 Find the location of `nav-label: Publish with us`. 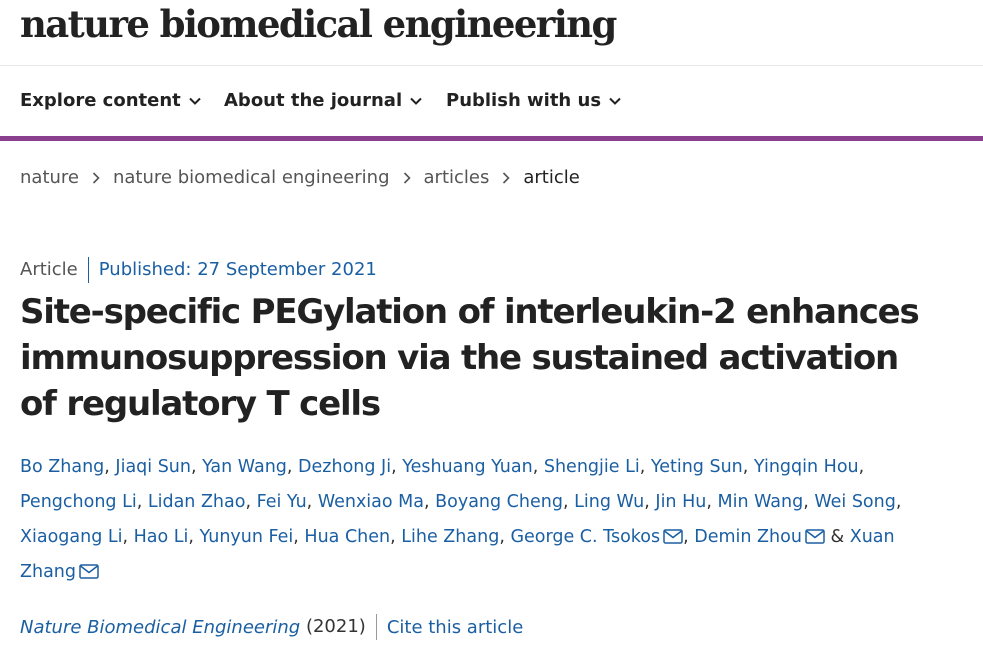

nav-label: Publish with us is located at coordinates (524, 100).